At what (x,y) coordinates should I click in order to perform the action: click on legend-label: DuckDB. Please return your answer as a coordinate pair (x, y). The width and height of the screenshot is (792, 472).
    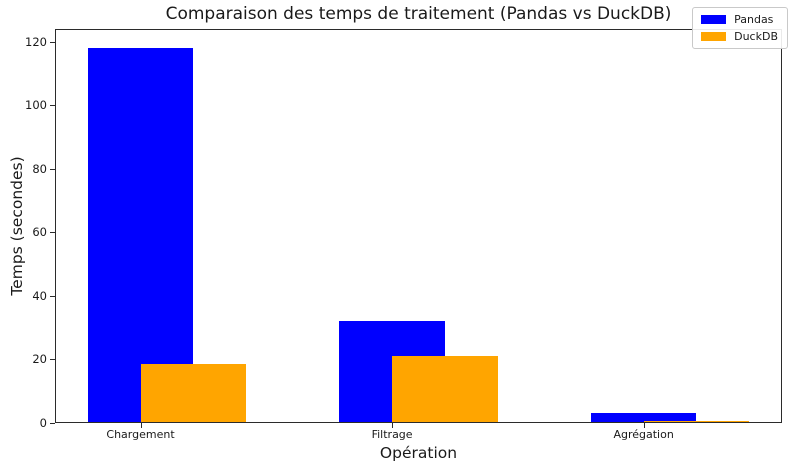
    Looking at the image, I should click on (756, 36).